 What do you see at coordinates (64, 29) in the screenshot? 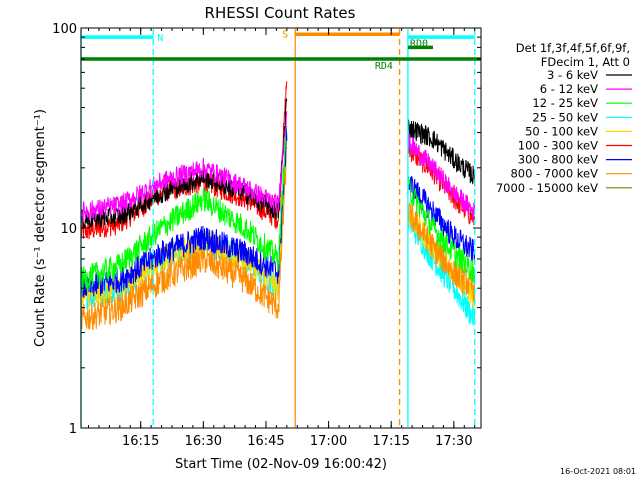
I see `y-tick-label: 100` at bounding box center [64, 29].